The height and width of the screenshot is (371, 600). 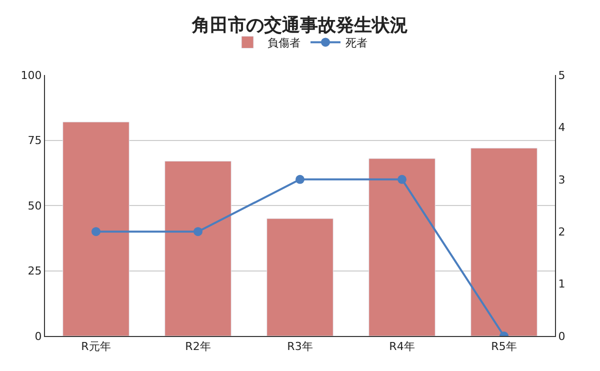 I want to click on y2-tick-label: 0, so click(x=562, y=336).